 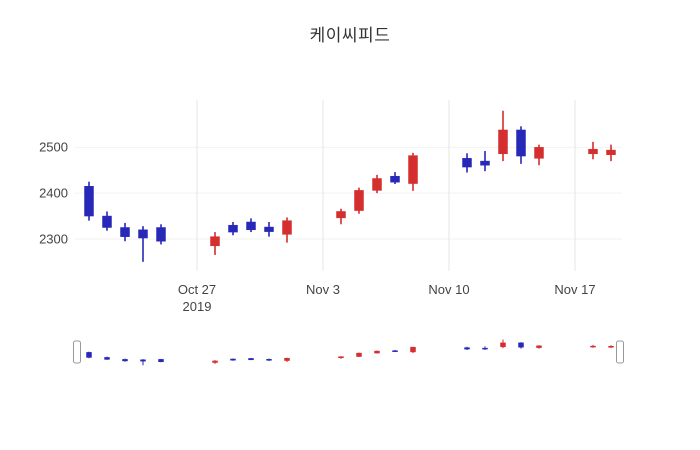 I want to click on x-tick-label: Nov 17, so click(x=575, y=289).